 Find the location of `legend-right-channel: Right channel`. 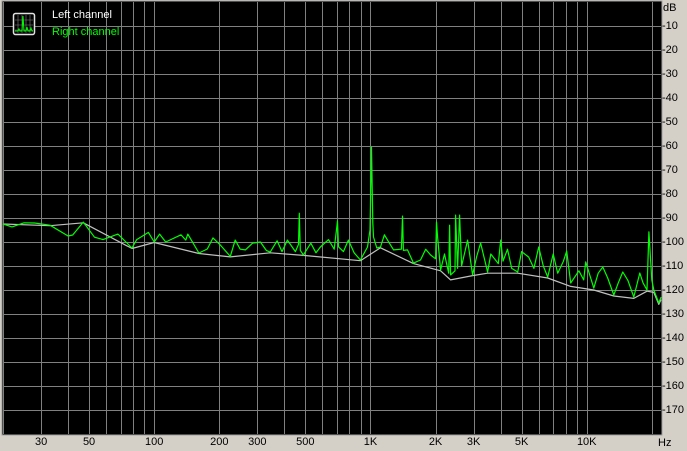

legend-right-channel: Right channel is located at coordinates (85, 32).